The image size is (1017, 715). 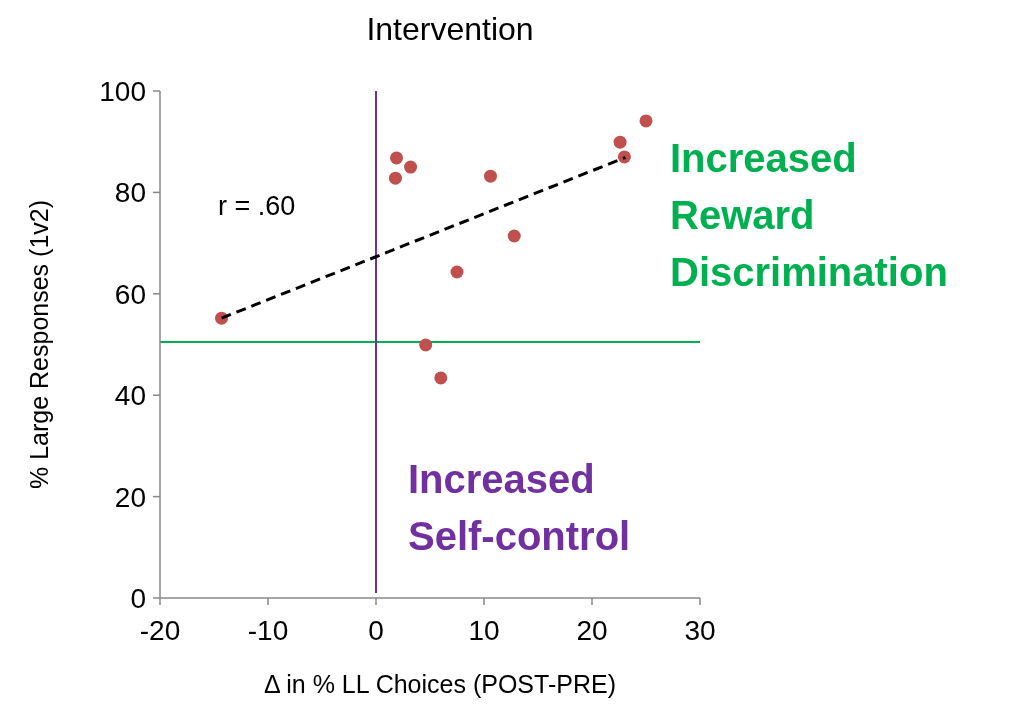 I want to click on x-tick-label: -10, so click(x=268, y=630).